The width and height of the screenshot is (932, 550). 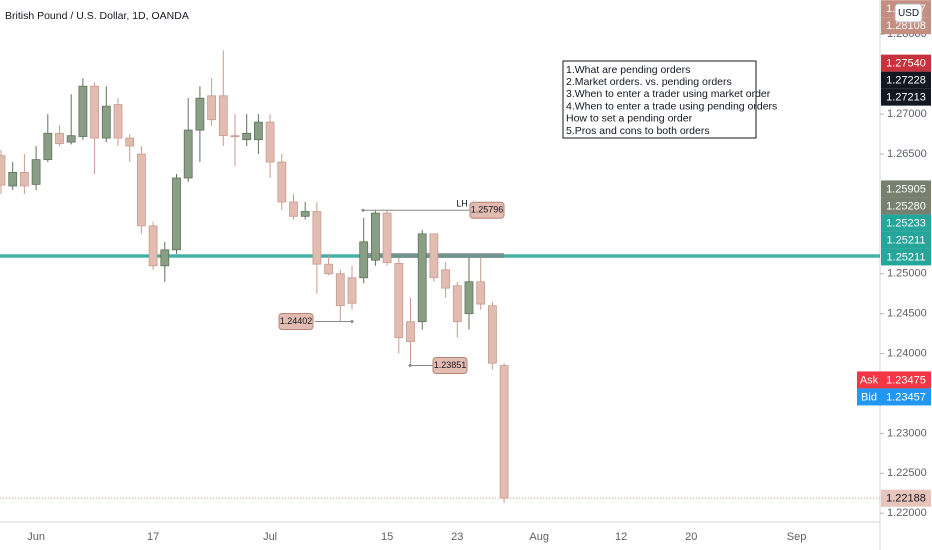 I want to click on y-tick-label: 1.24000, so click(x=907, y=353).